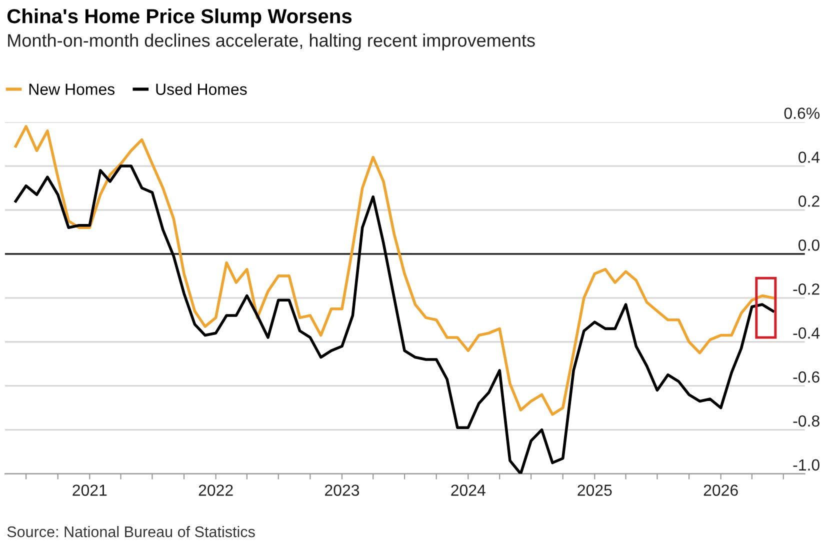 The width and height of the screenshot is (828, 560). Describe the element at coordinates (595, 490) in the screenshot. I see `x-tick-label: 2025` at that location.